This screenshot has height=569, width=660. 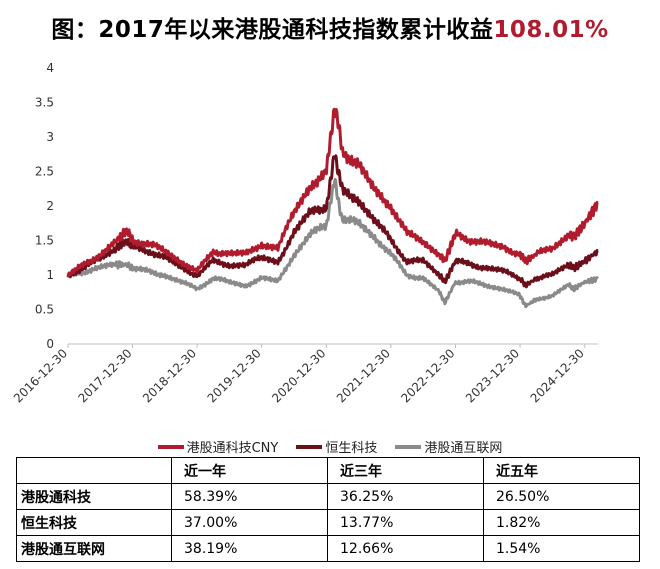 I want to click on table-row: 恒生科技 37.00% 13.77% 1.82%, so click(x=328, y=522).